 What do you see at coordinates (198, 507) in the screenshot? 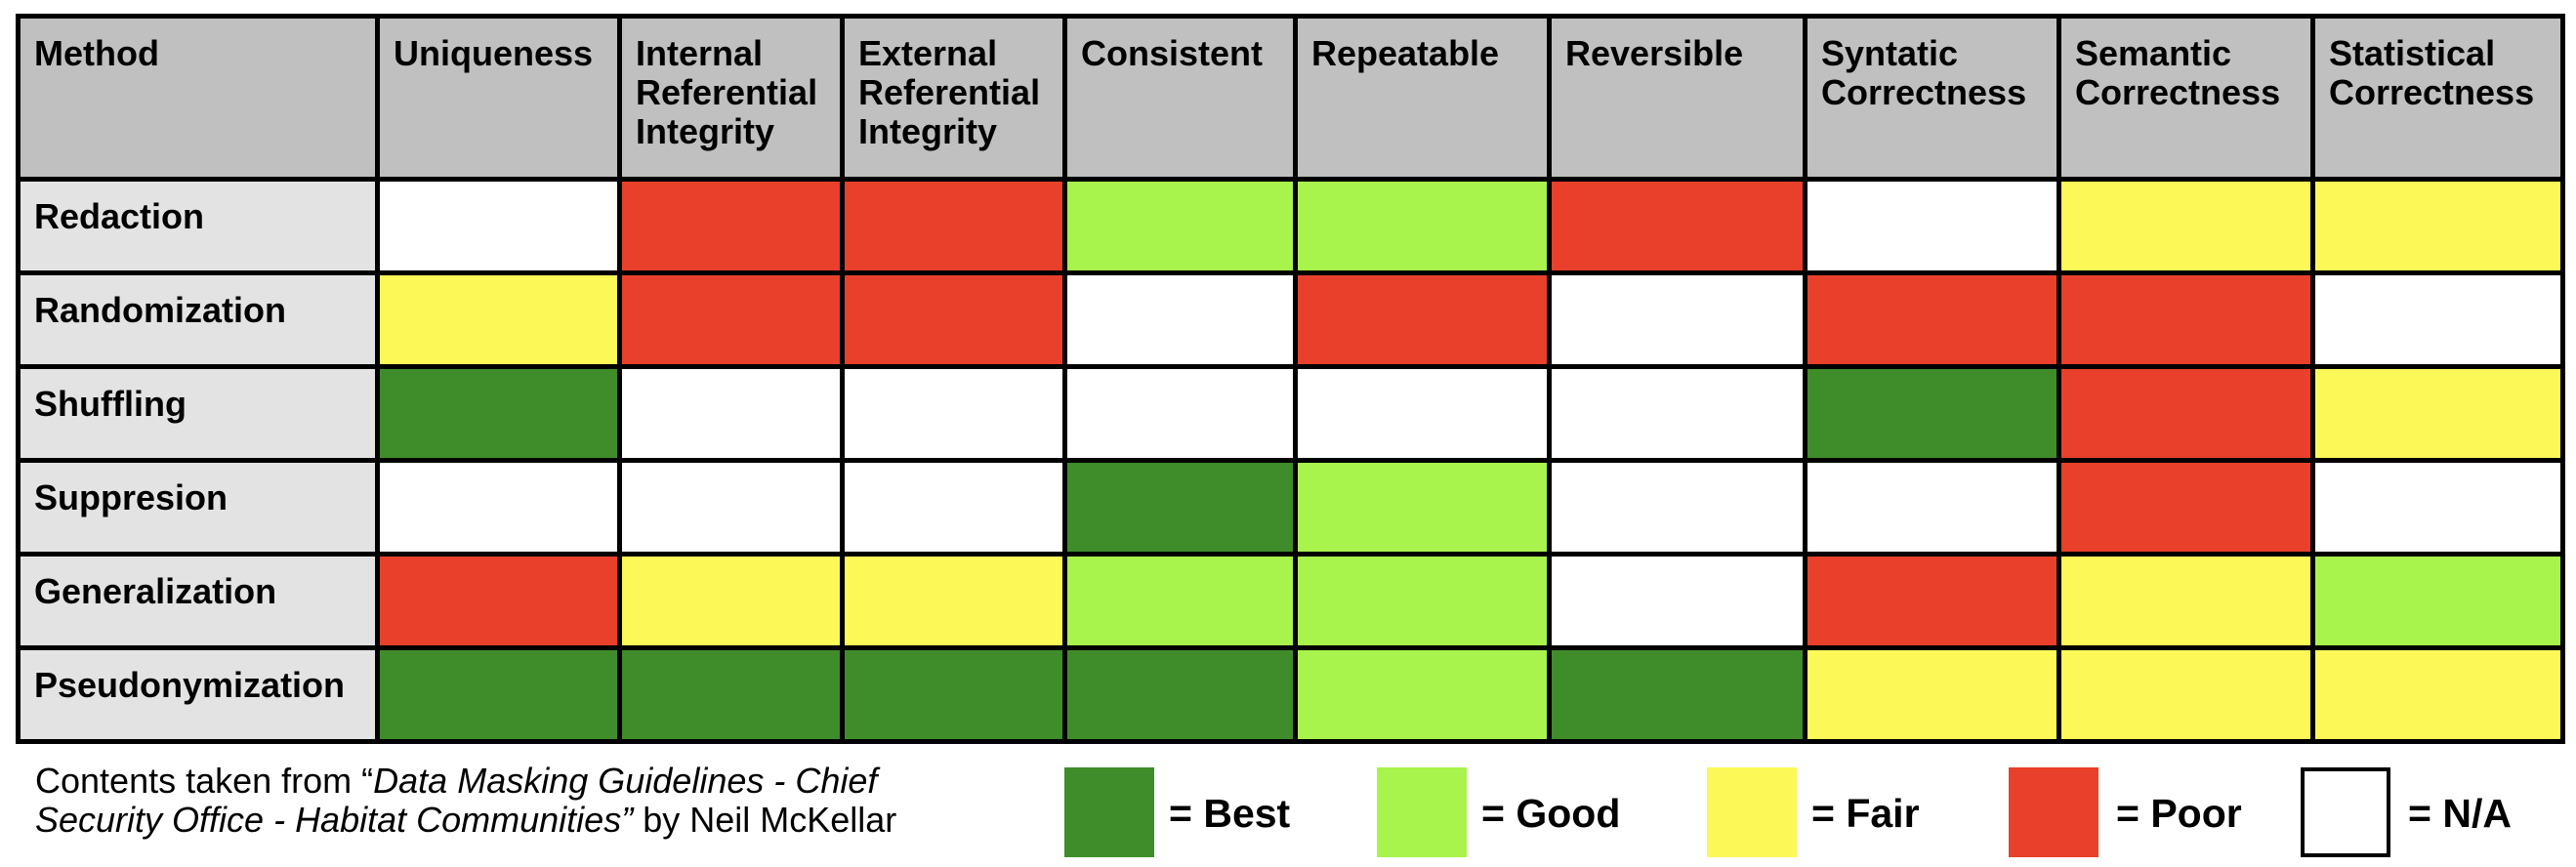
I see `method-name: Suppresion` at bounding box center [198, 507].